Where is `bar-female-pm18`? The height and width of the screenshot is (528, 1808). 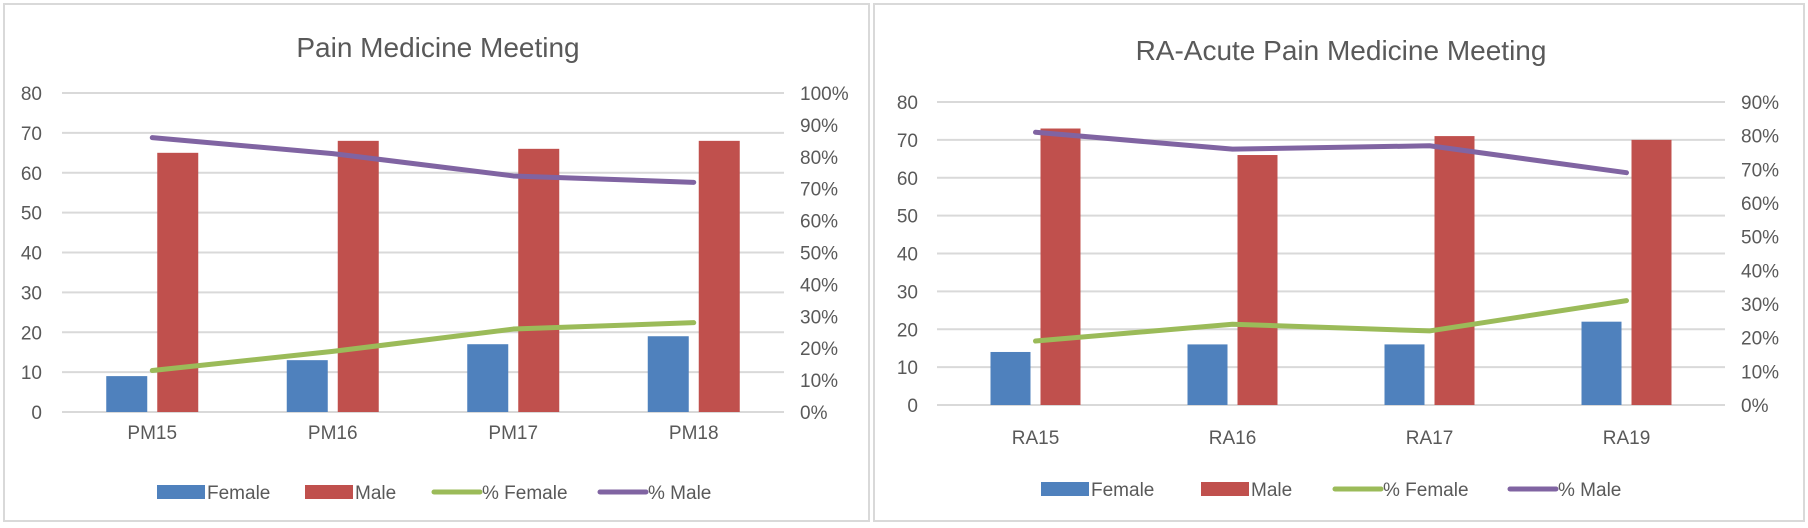 bar-female-pm18 is located at coordinates (668, 374).